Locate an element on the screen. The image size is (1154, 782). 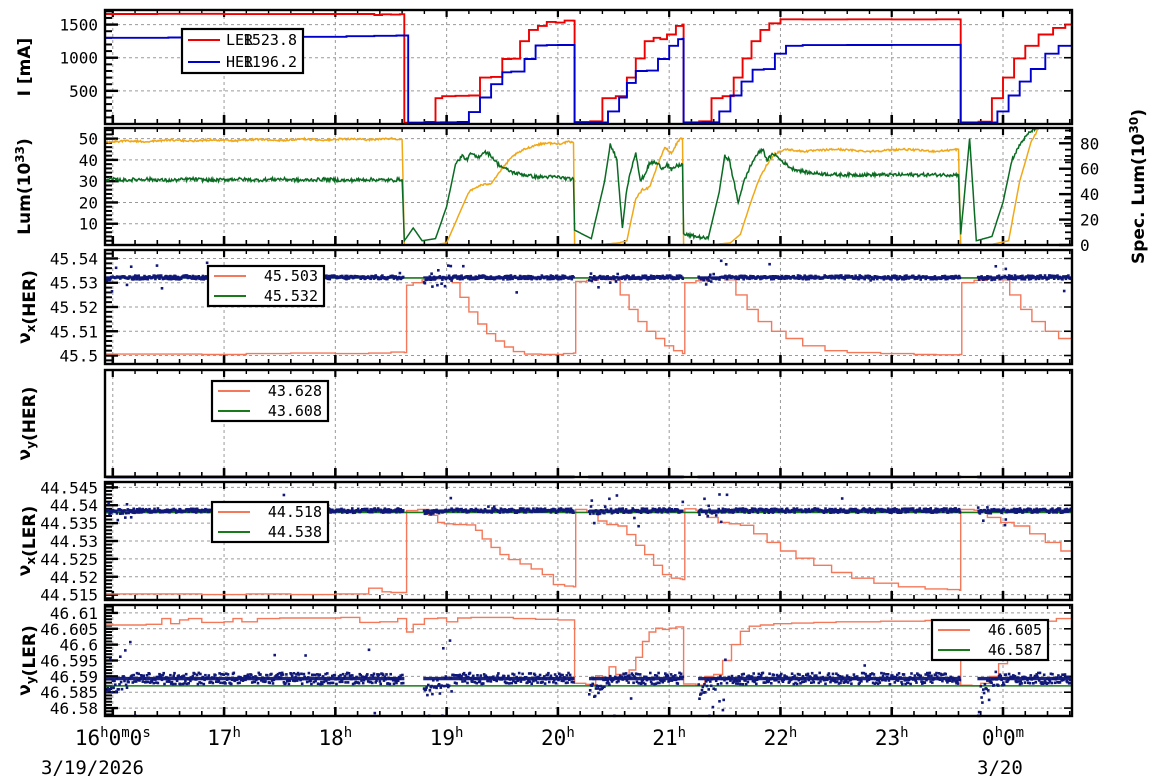
y-tick-label-nuy-ler: 46.59 is located at coordinates (74, 676).